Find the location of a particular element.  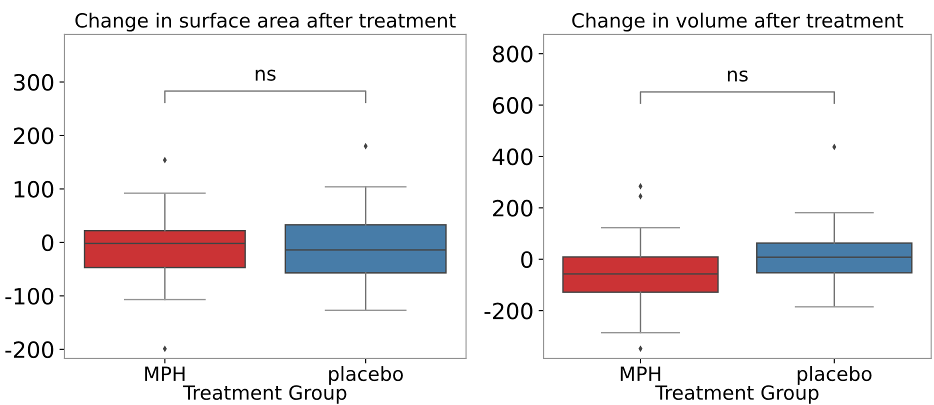

y-tick-label: 100 is located at coordinates (34, 189).